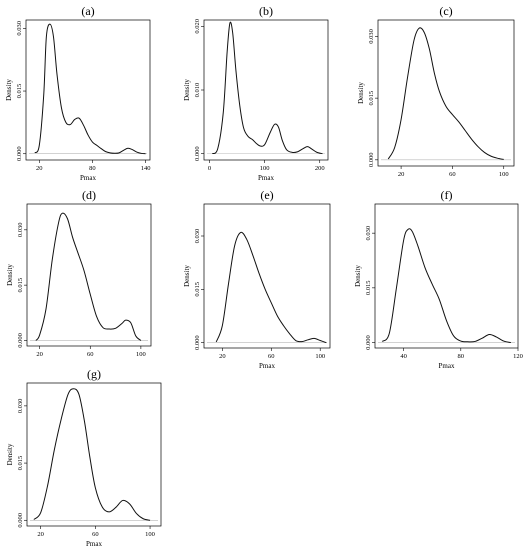 The height and width of the screenshot is (550, 529). I want to click on x-tick-label: 40, so click(403, 356).